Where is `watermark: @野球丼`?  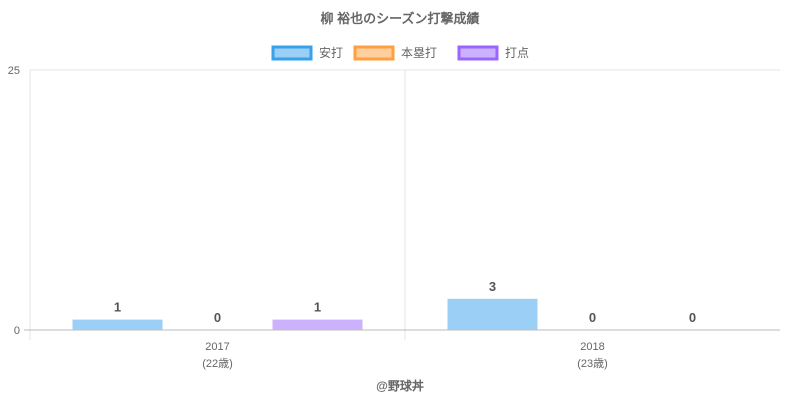
watermark: @野球丼 is located at coordinates (400, 385).